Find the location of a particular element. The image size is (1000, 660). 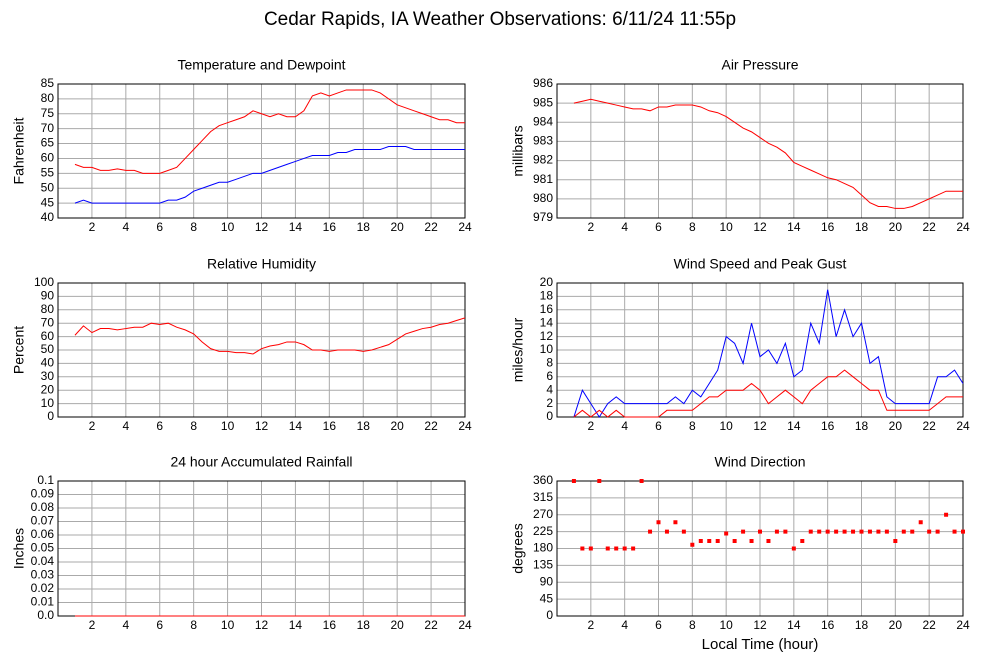

y-tick-label: 70 is located at coordinates (48, 128).